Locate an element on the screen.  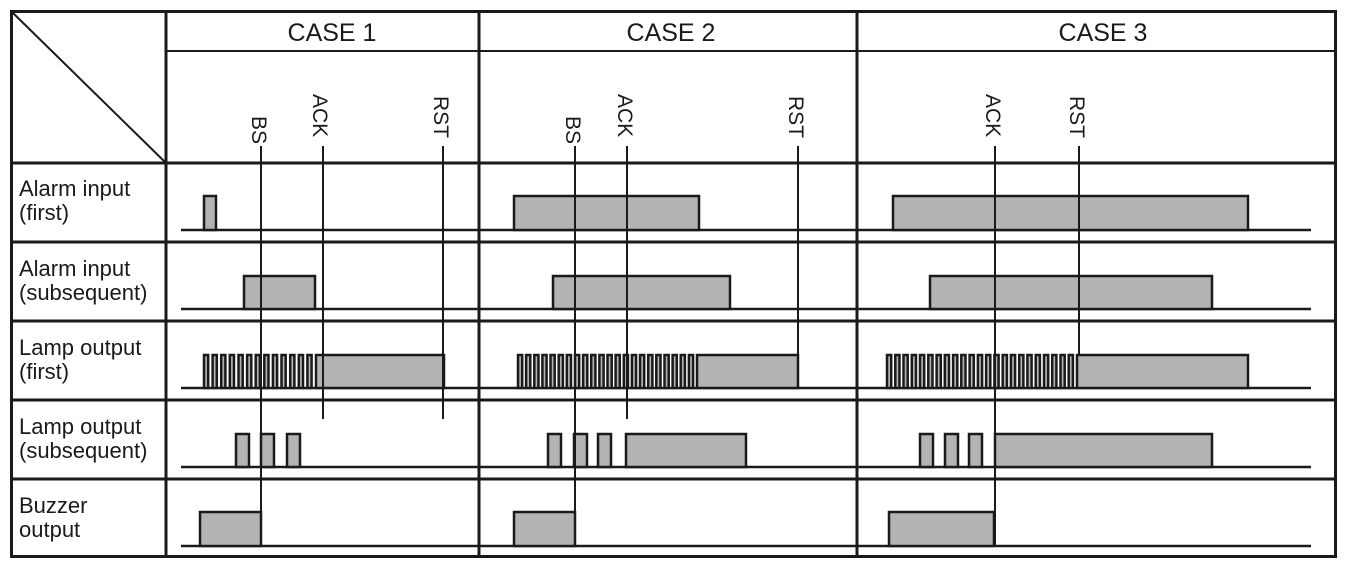
case-3-ack-label: ACK is located at coordinates (992, 115).